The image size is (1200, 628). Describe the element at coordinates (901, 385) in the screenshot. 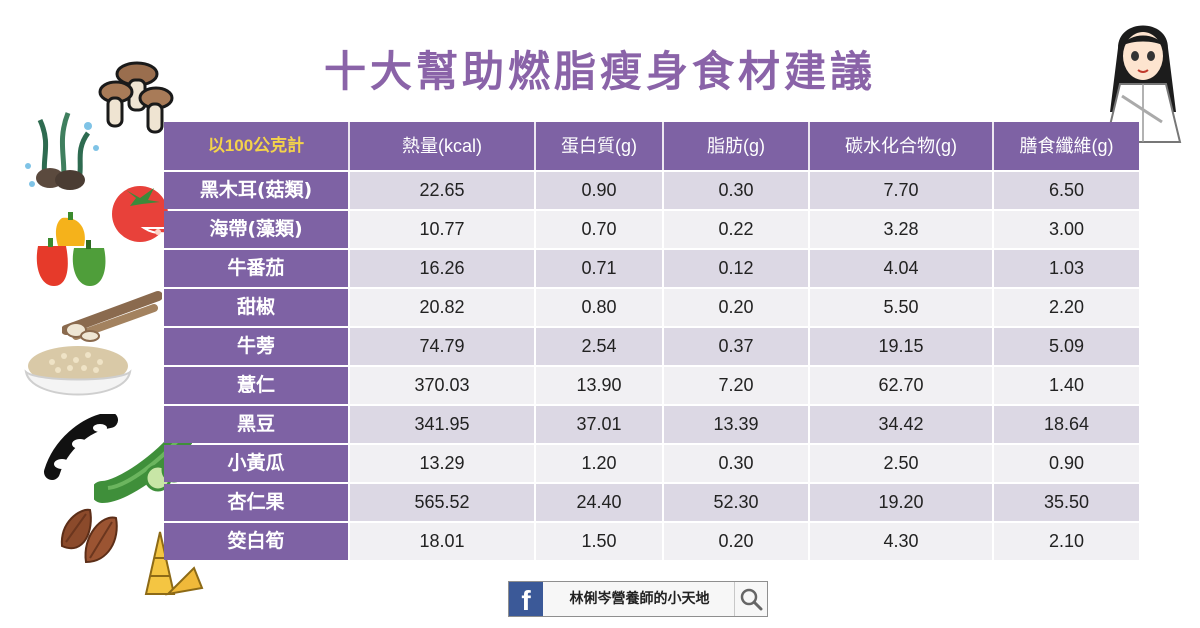

I see `table-cell: 62.70` at that location.